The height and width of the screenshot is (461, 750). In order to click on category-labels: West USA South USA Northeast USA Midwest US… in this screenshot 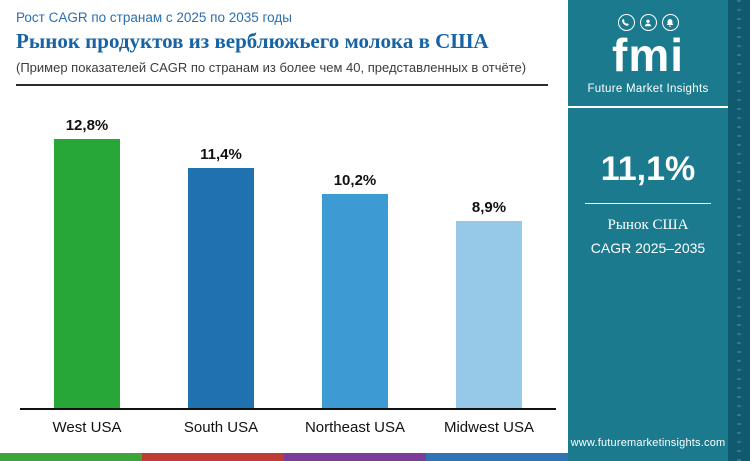, I will do `click(288, 427)`.